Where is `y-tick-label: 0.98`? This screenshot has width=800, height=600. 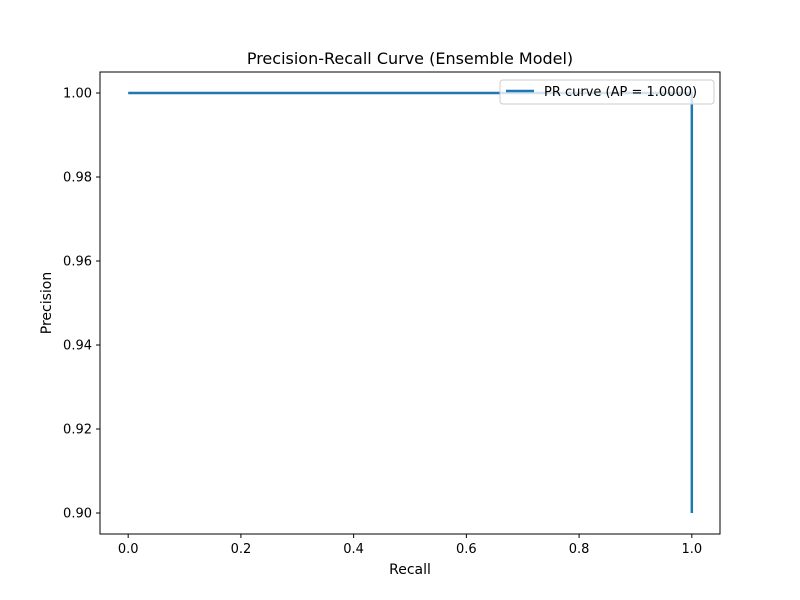
y-tick-label: 0.98 is located at coordinates (77, 178).